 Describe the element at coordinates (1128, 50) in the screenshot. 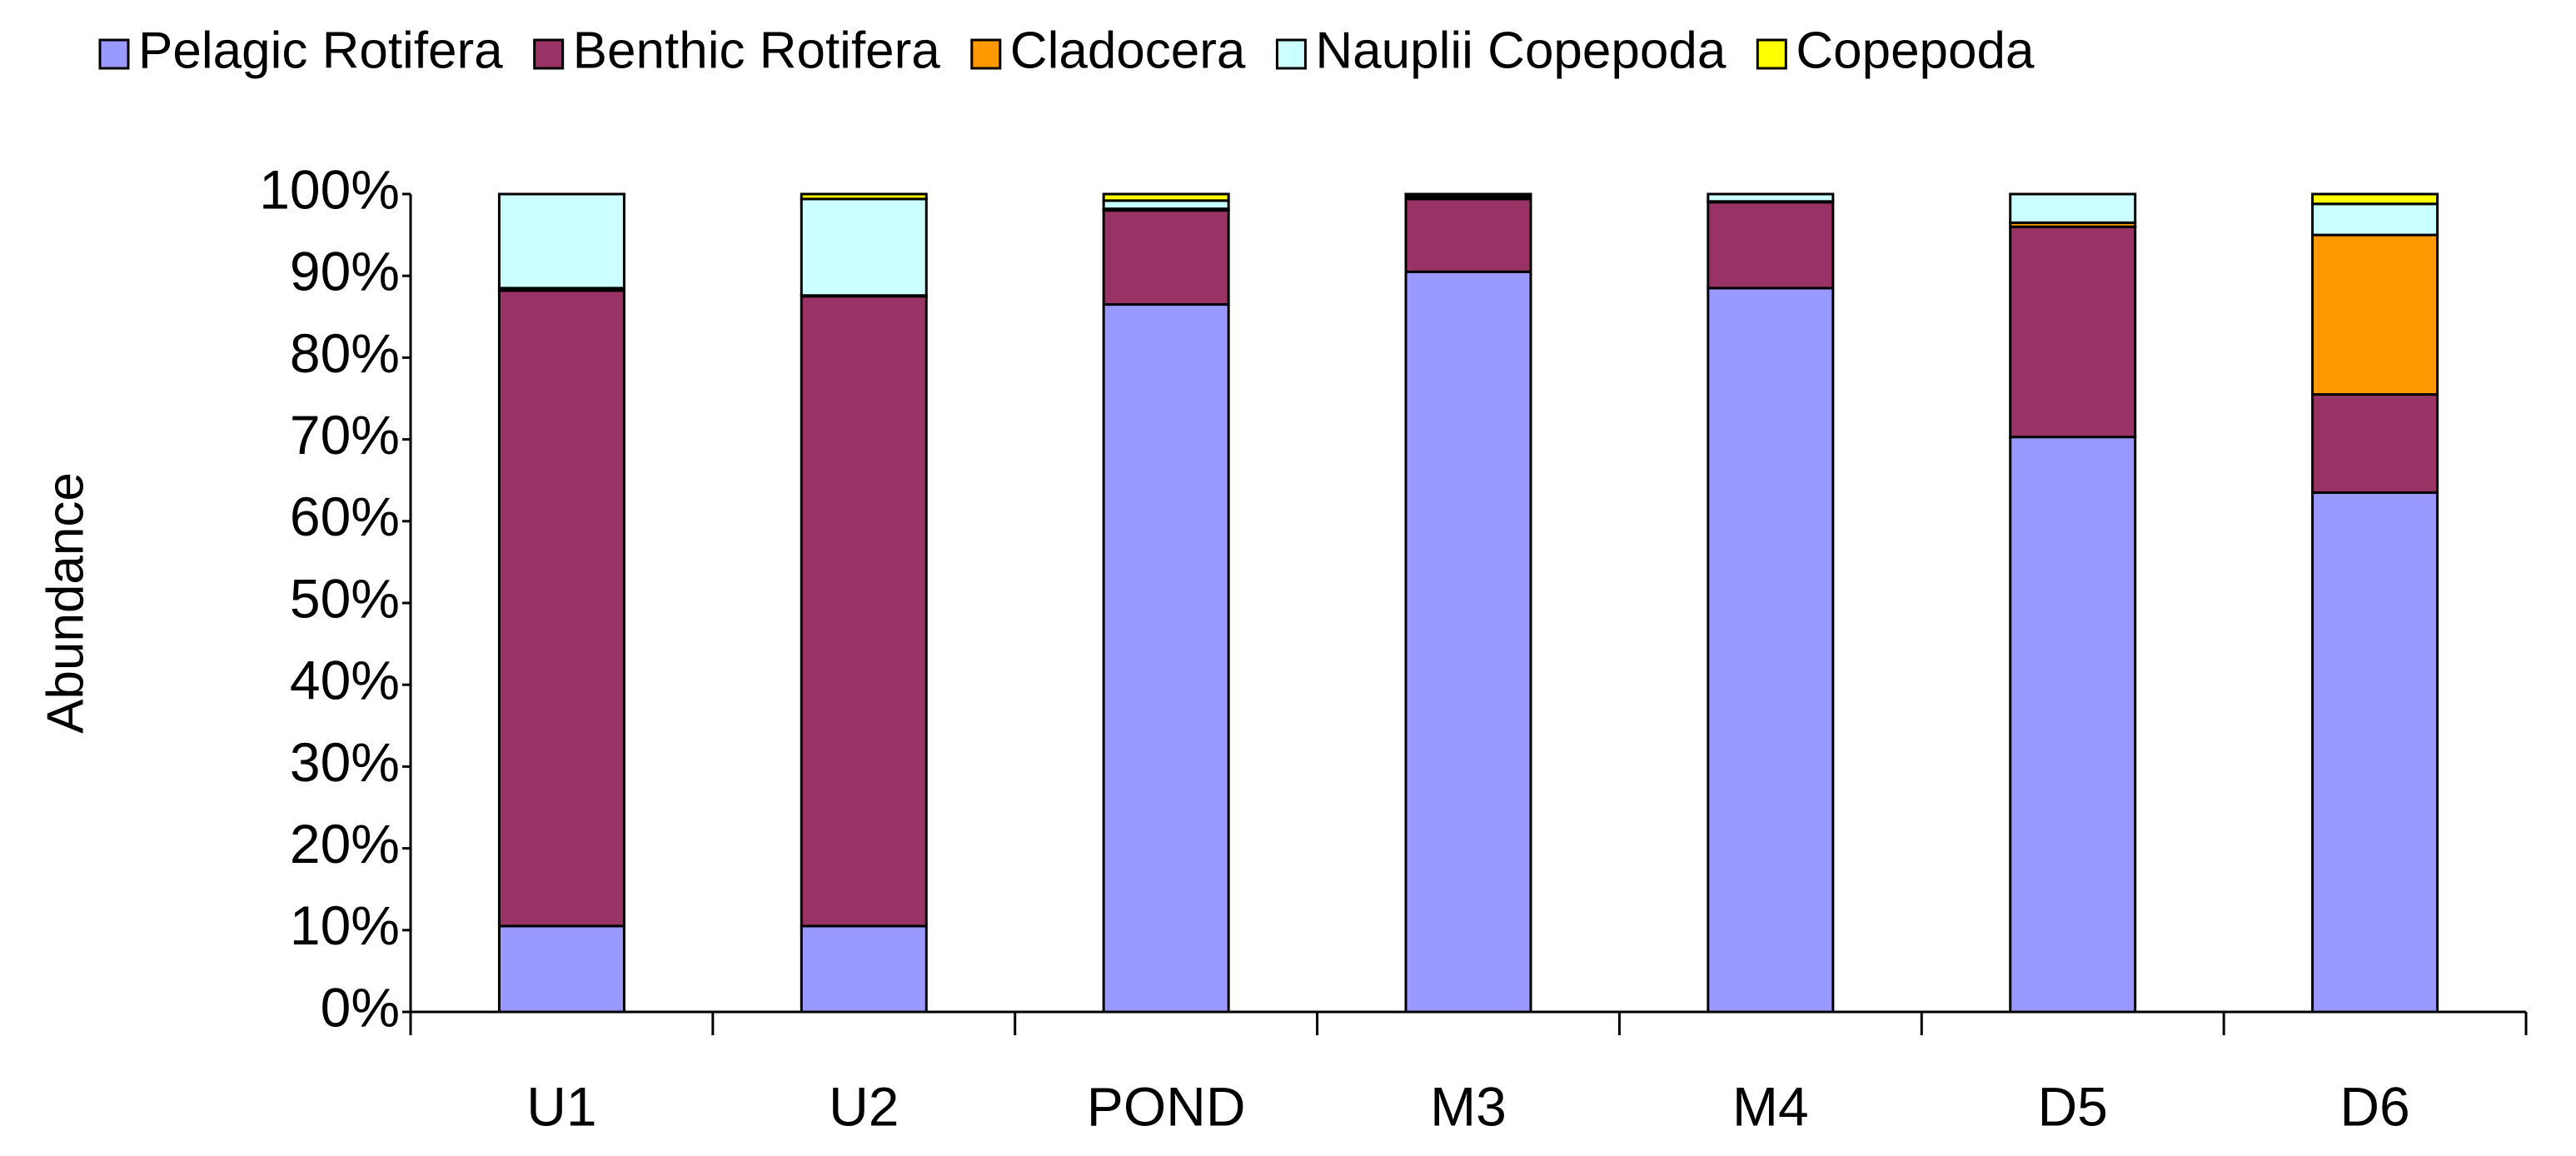

I see `legend-label: Cladocera` at that location.